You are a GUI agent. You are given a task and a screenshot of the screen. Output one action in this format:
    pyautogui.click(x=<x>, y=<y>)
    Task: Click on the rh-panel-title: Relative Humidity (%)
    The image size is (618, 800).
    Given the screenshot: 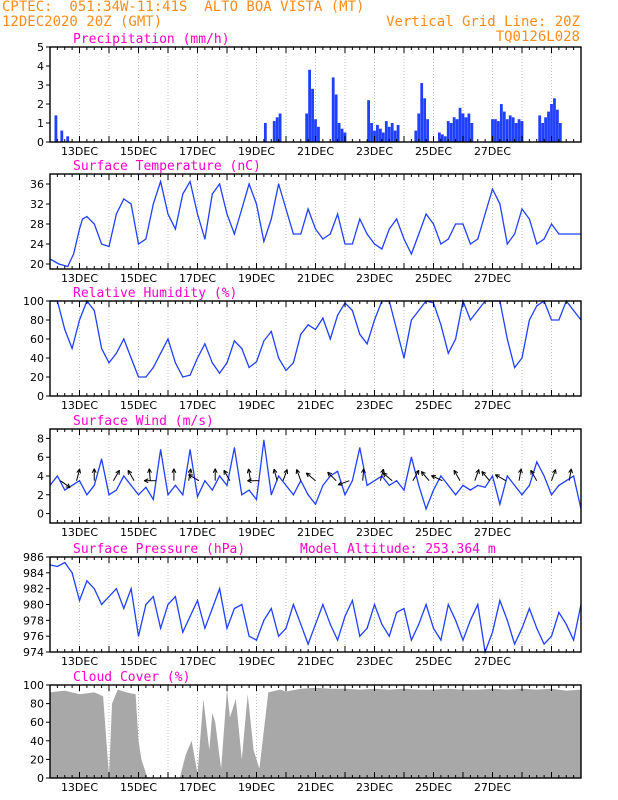 What is the action you would take?
    pyautogui.click(x=155, y=293)
    